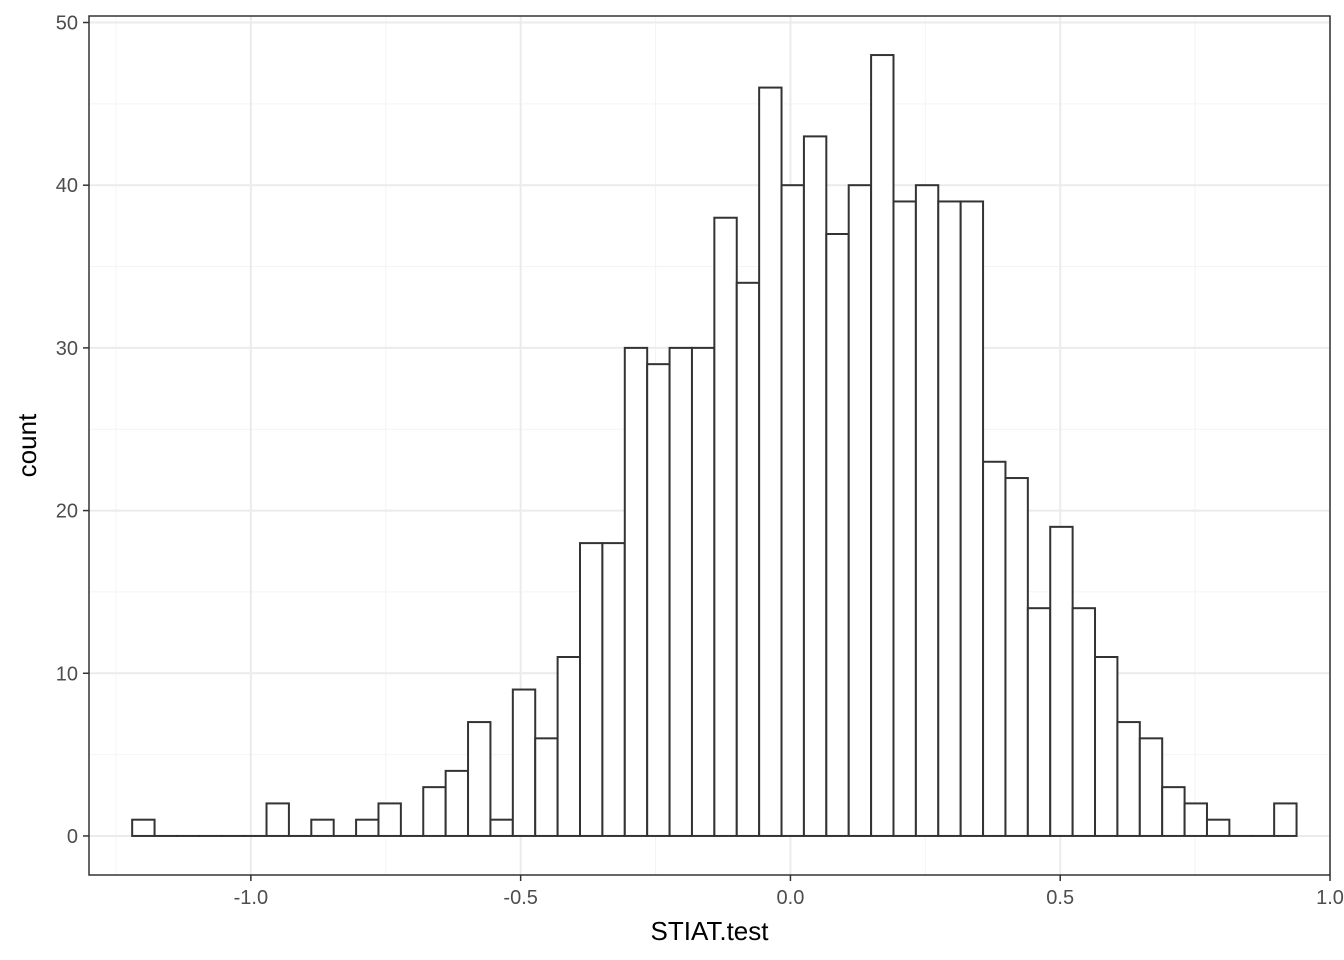 The width and height of the screenshot is (1344, 960). What do you see at coordinates (1330, 898) in the screenshot?
I see `x-tick-label: 1.0` at bounding box center [1330, 898].